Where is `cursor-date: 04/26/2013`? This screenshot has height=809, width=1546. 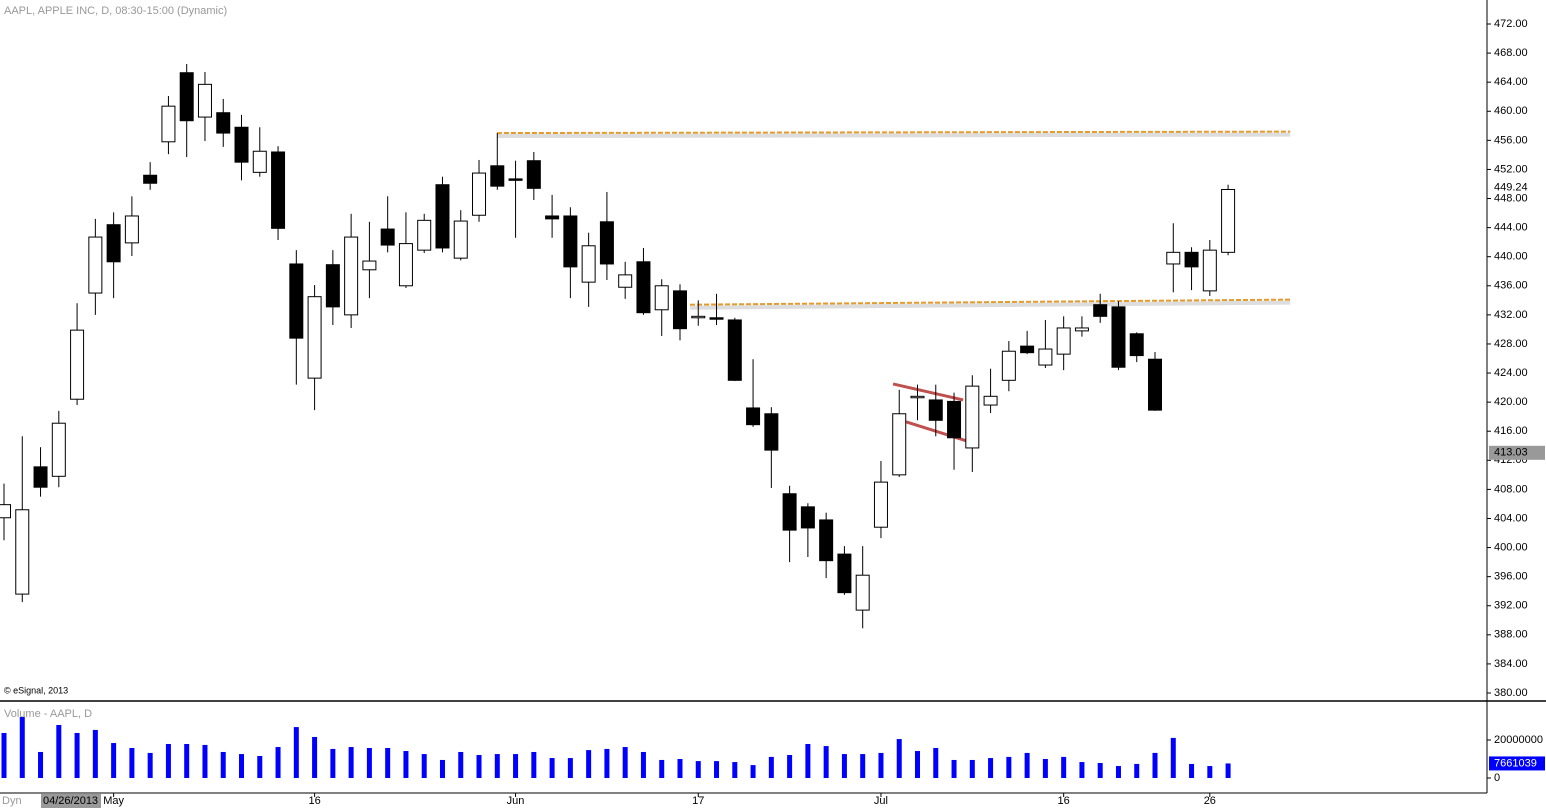 cursor-date: 04/26/2013 is located at coordinates (70, 801).